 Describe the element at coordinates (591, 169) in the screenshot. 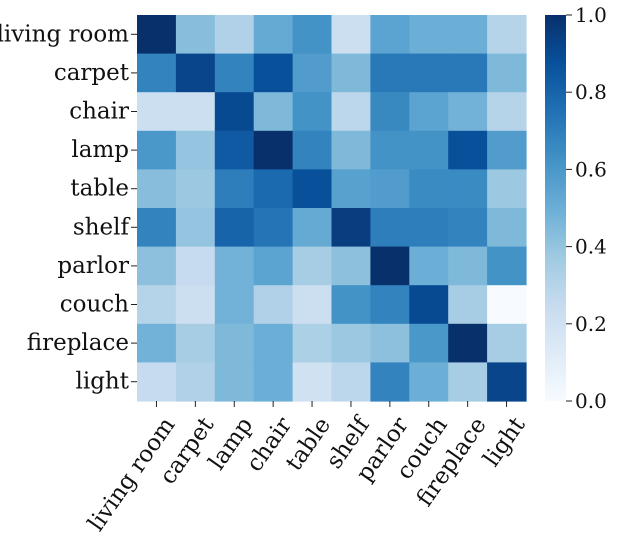

I see `colorbar-tick-label: 0.6` at that location.